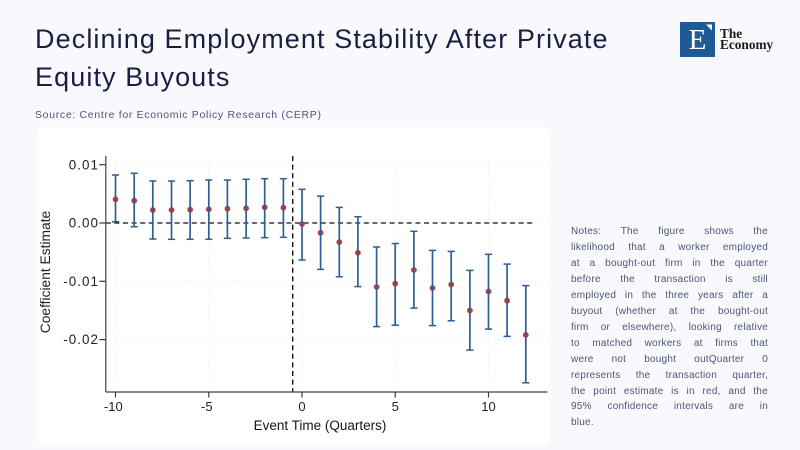 The height and width of the screenshot is (450, 800). Describe the element at coordinates (301, 406) in the screenshot. I see `svg-text: 0` at that location.